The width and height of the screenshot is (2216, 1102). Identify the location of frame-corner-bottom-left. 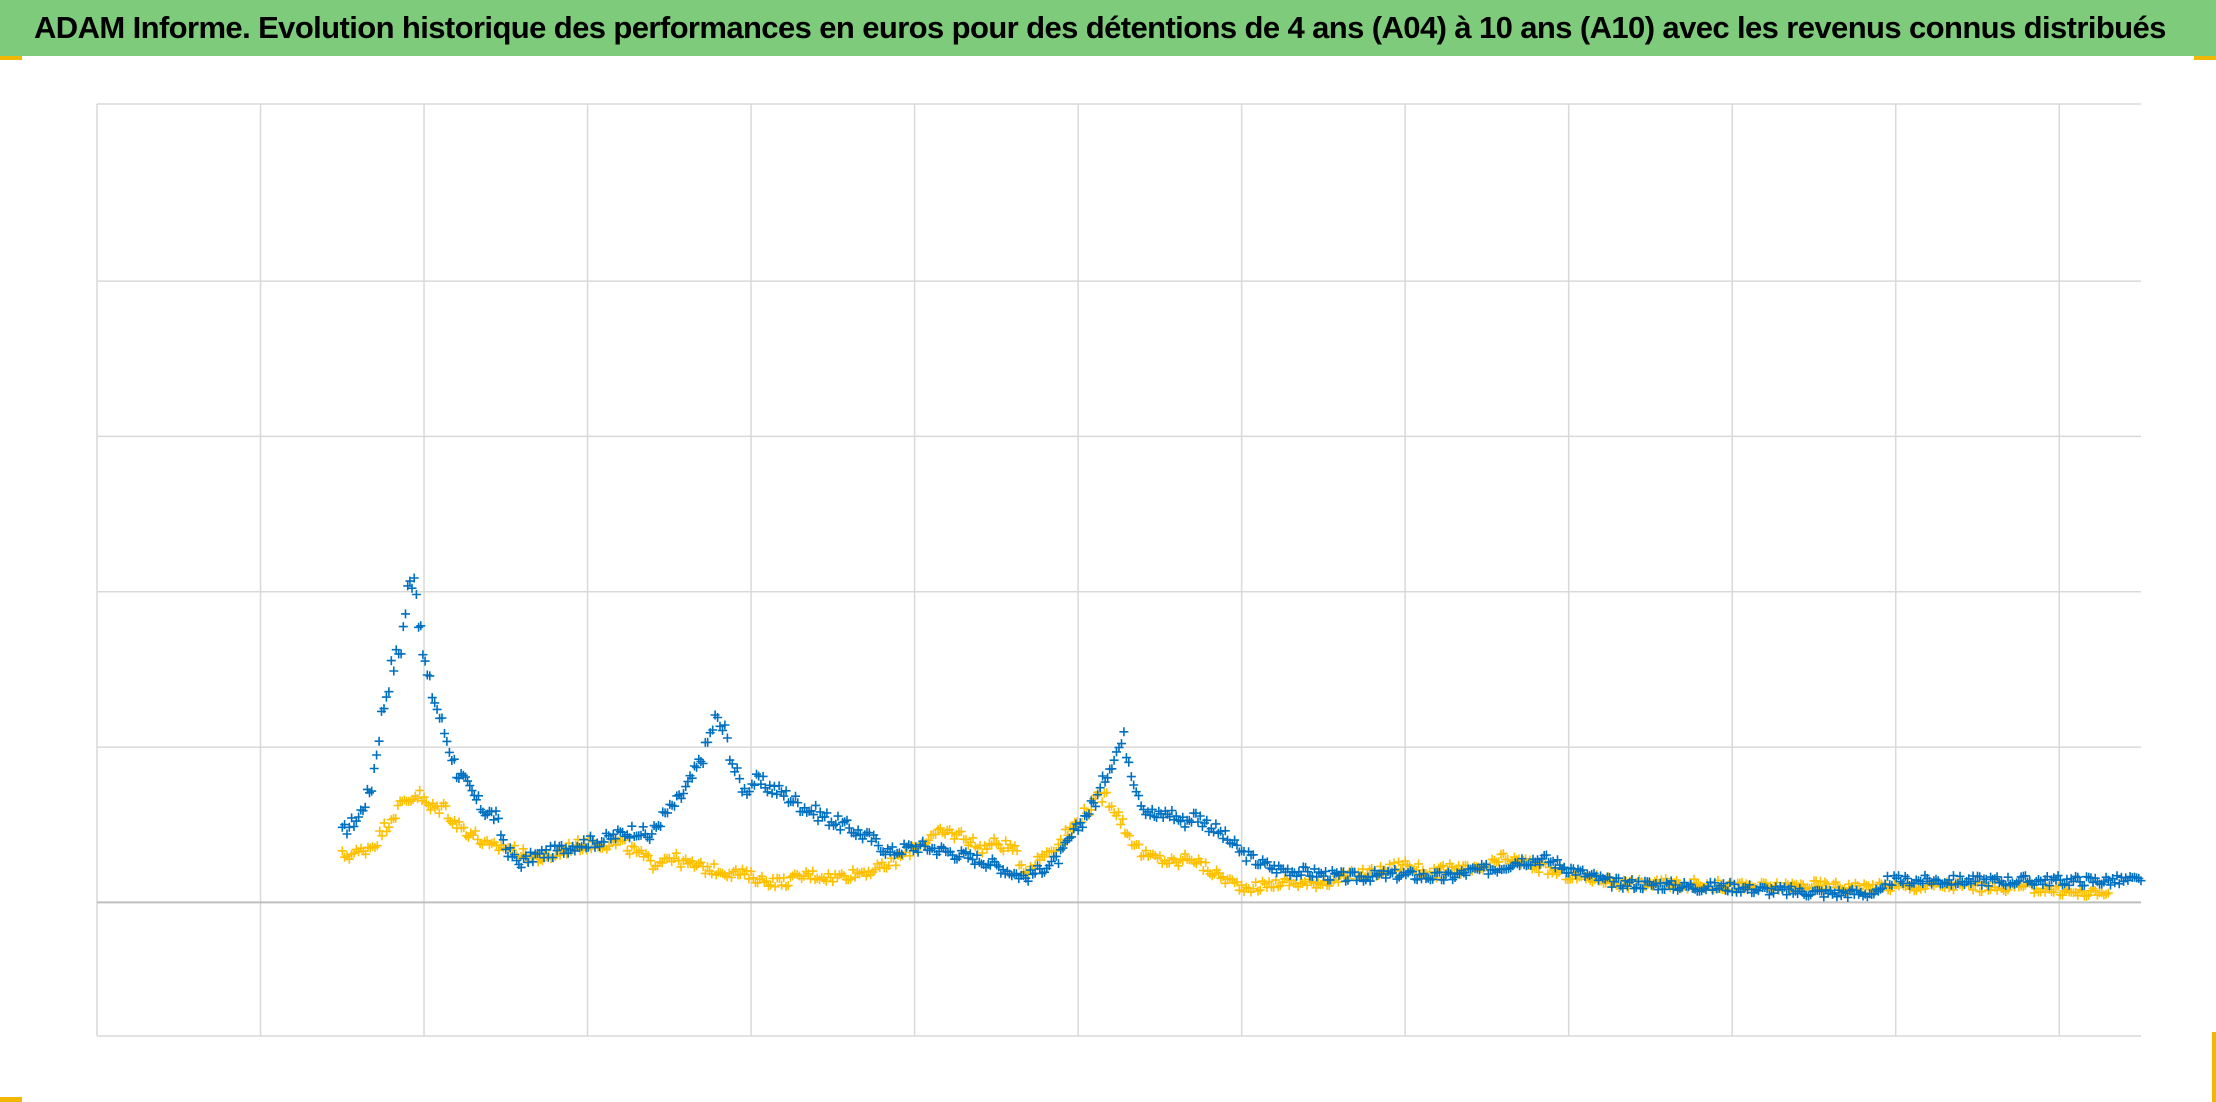
(11, 1099).